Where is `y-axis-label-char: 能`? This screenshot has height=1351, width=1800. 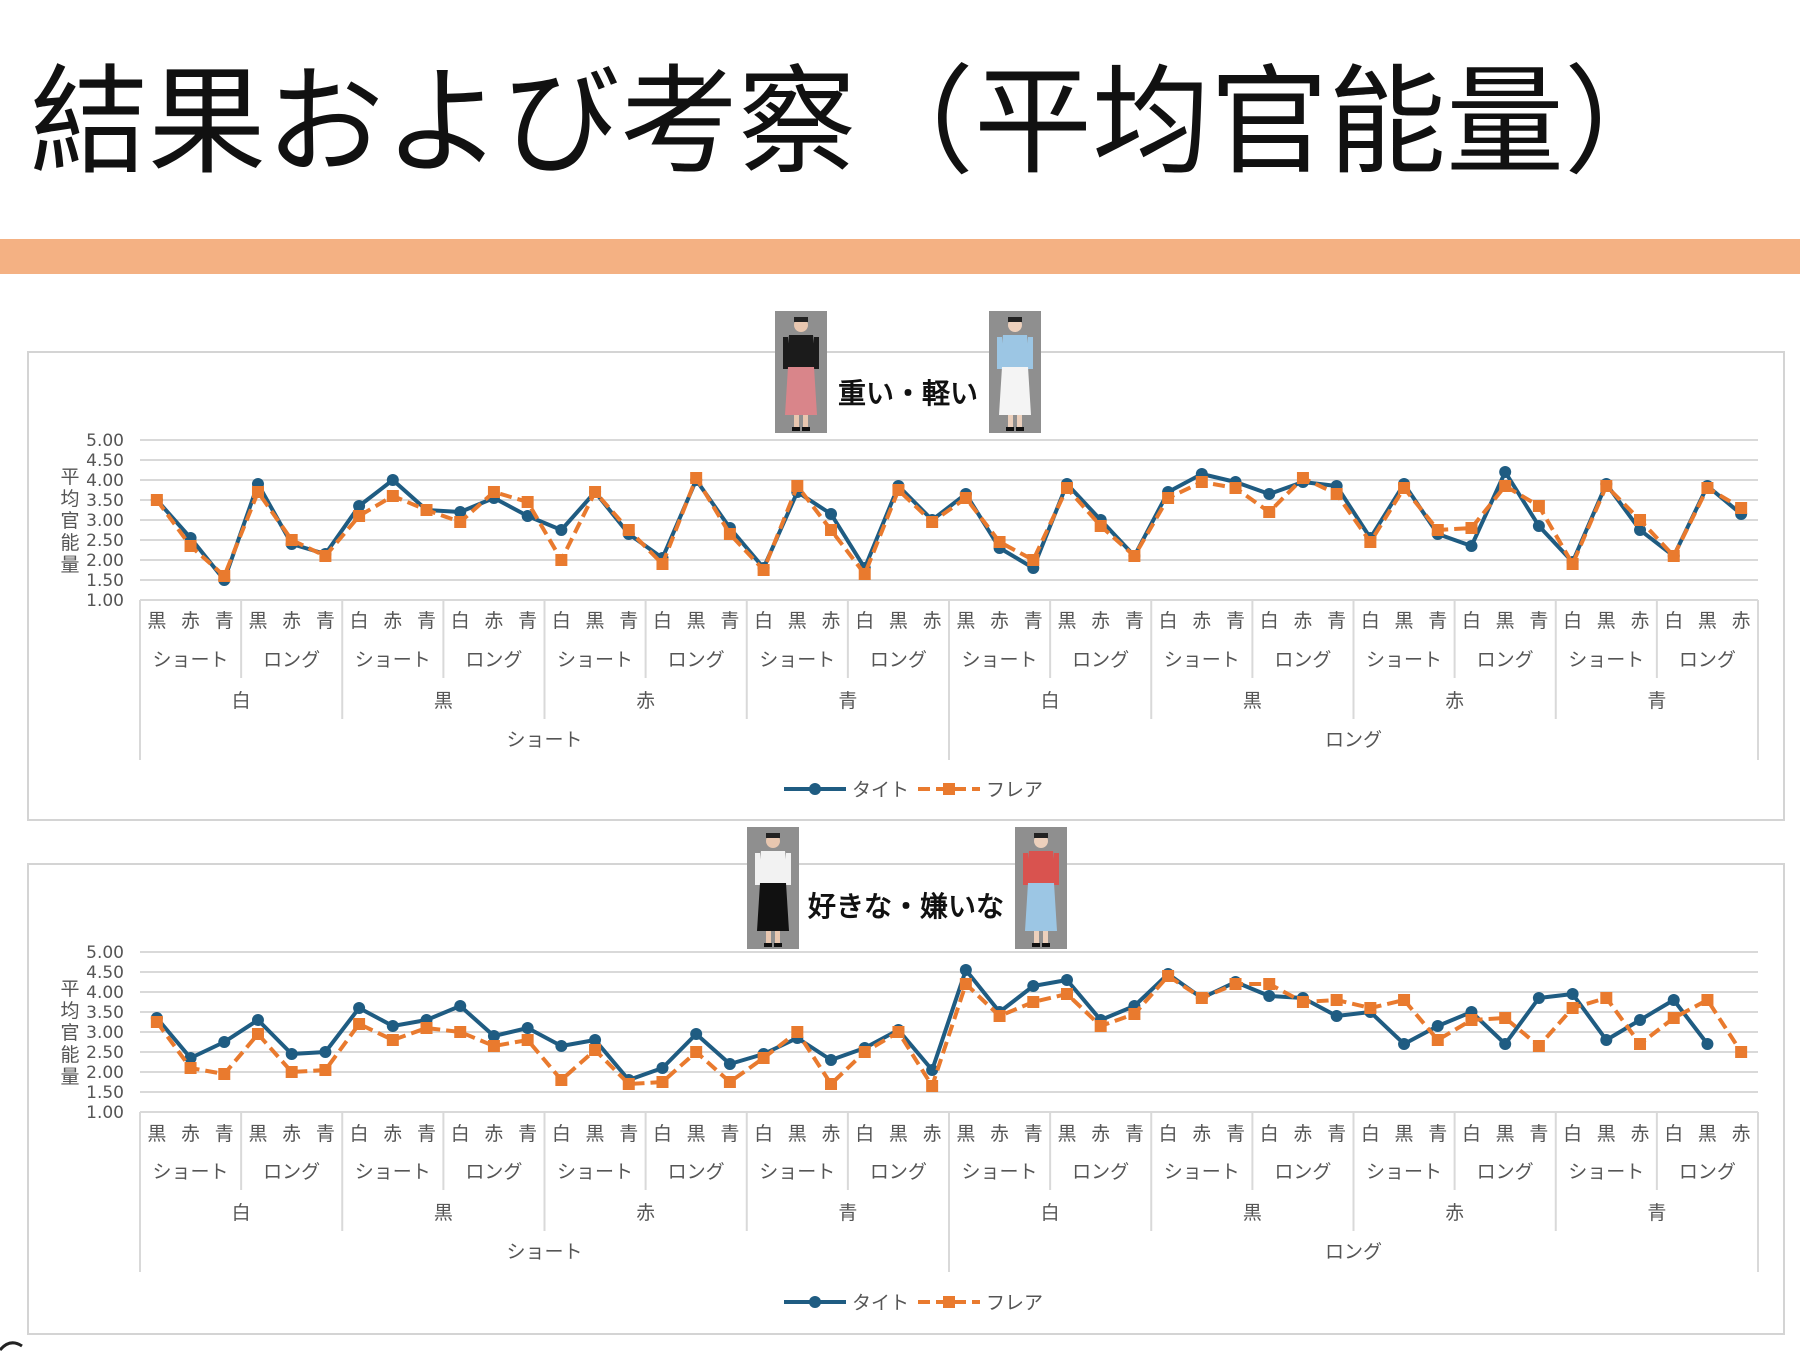 y-axis-label-char: 能 is located at coordinates (69, 543).